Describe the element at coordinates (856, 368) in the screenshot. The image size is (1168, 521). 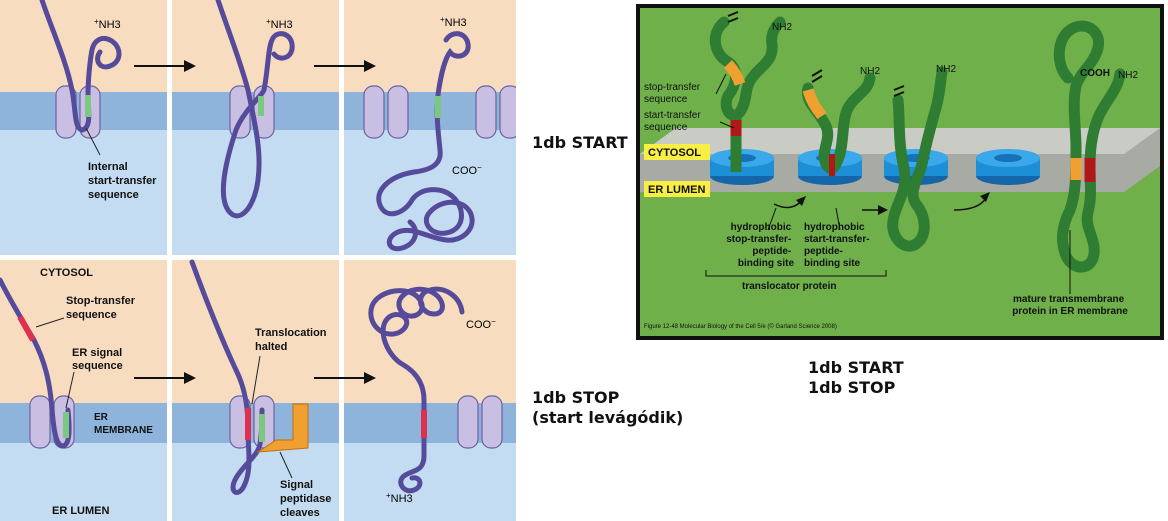
I see `note-right-line1: 1db START` at that location.